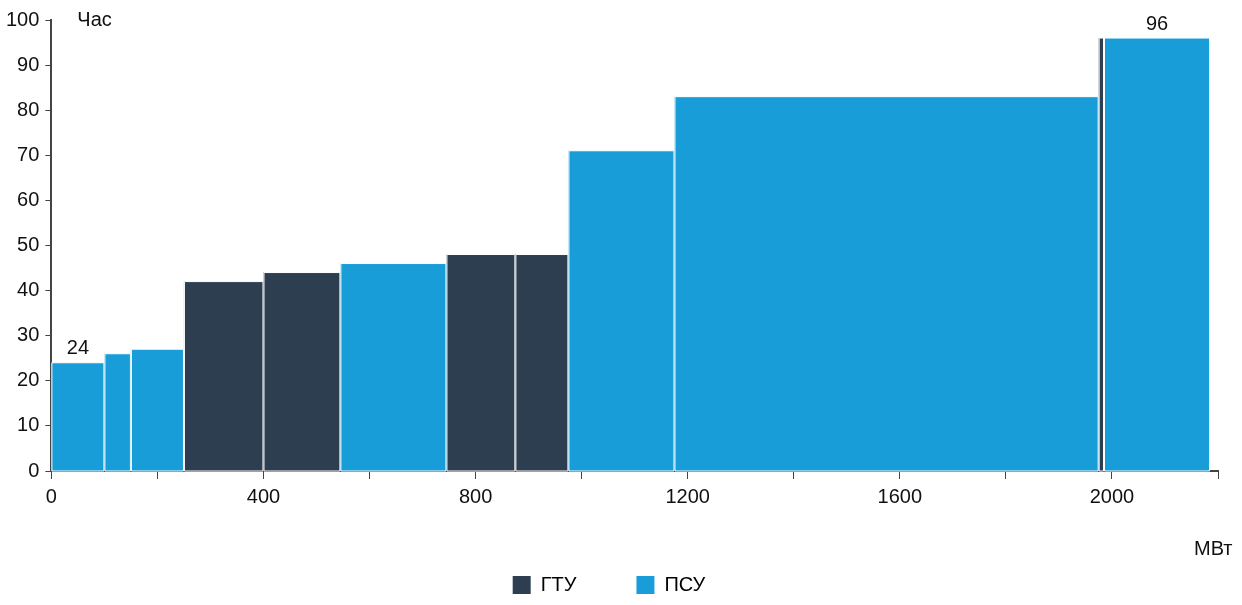 The image size is (1242, 605). I want to click on y-tick-label: 10, so click(28, 424).